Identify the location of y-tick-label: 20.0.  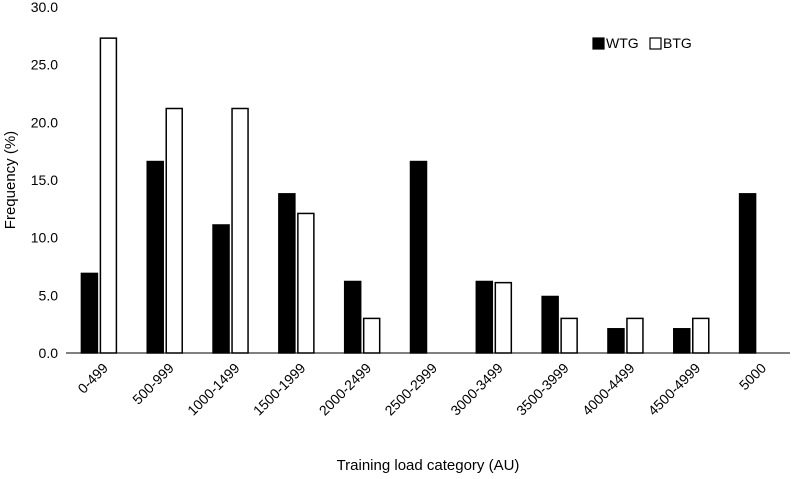
(44, 122).